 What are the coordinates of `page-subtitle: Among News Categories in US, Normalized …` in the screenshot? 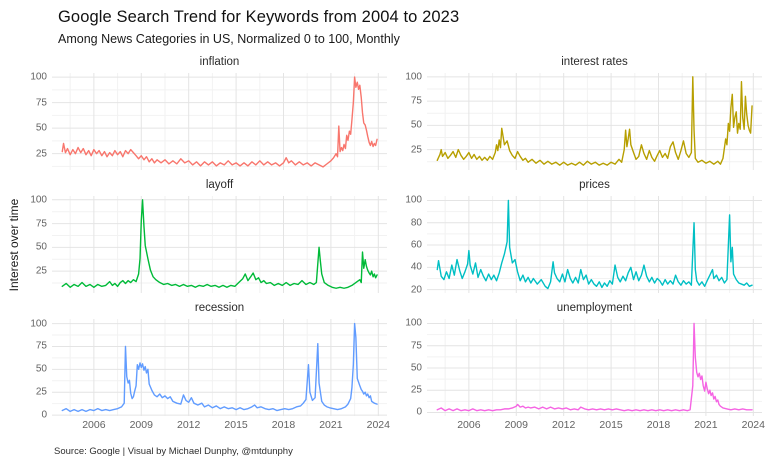 It's located at (229, 39).